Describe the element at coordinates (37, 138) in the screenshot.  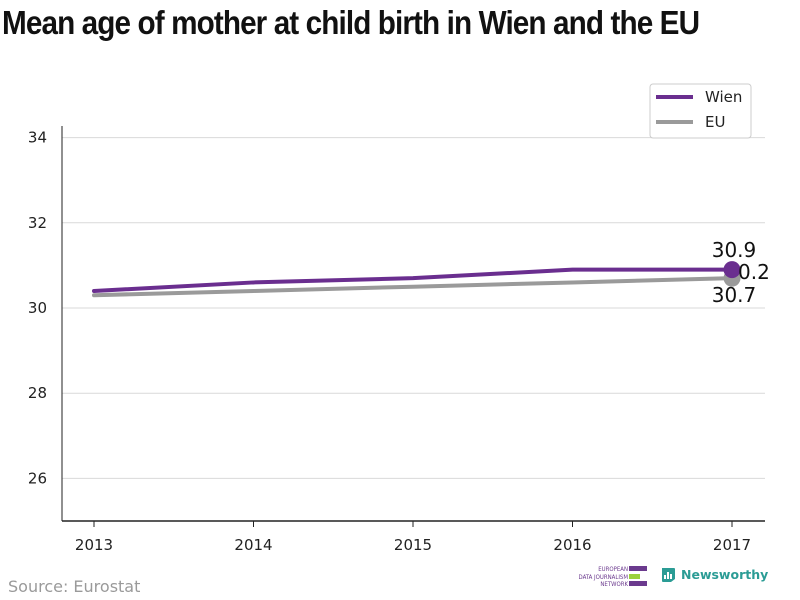
I see `y-tick-label: 34` at that location.